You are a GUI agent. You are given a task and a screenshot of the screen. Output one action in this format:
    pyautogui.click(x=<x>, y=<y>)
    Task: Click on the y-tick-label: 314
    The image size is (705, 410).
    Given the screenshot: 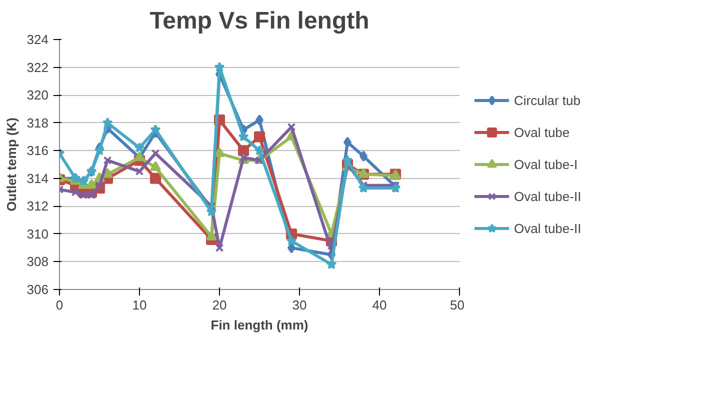 What is the action you would take?
    pyautogui.click(x=37, y=178)
    